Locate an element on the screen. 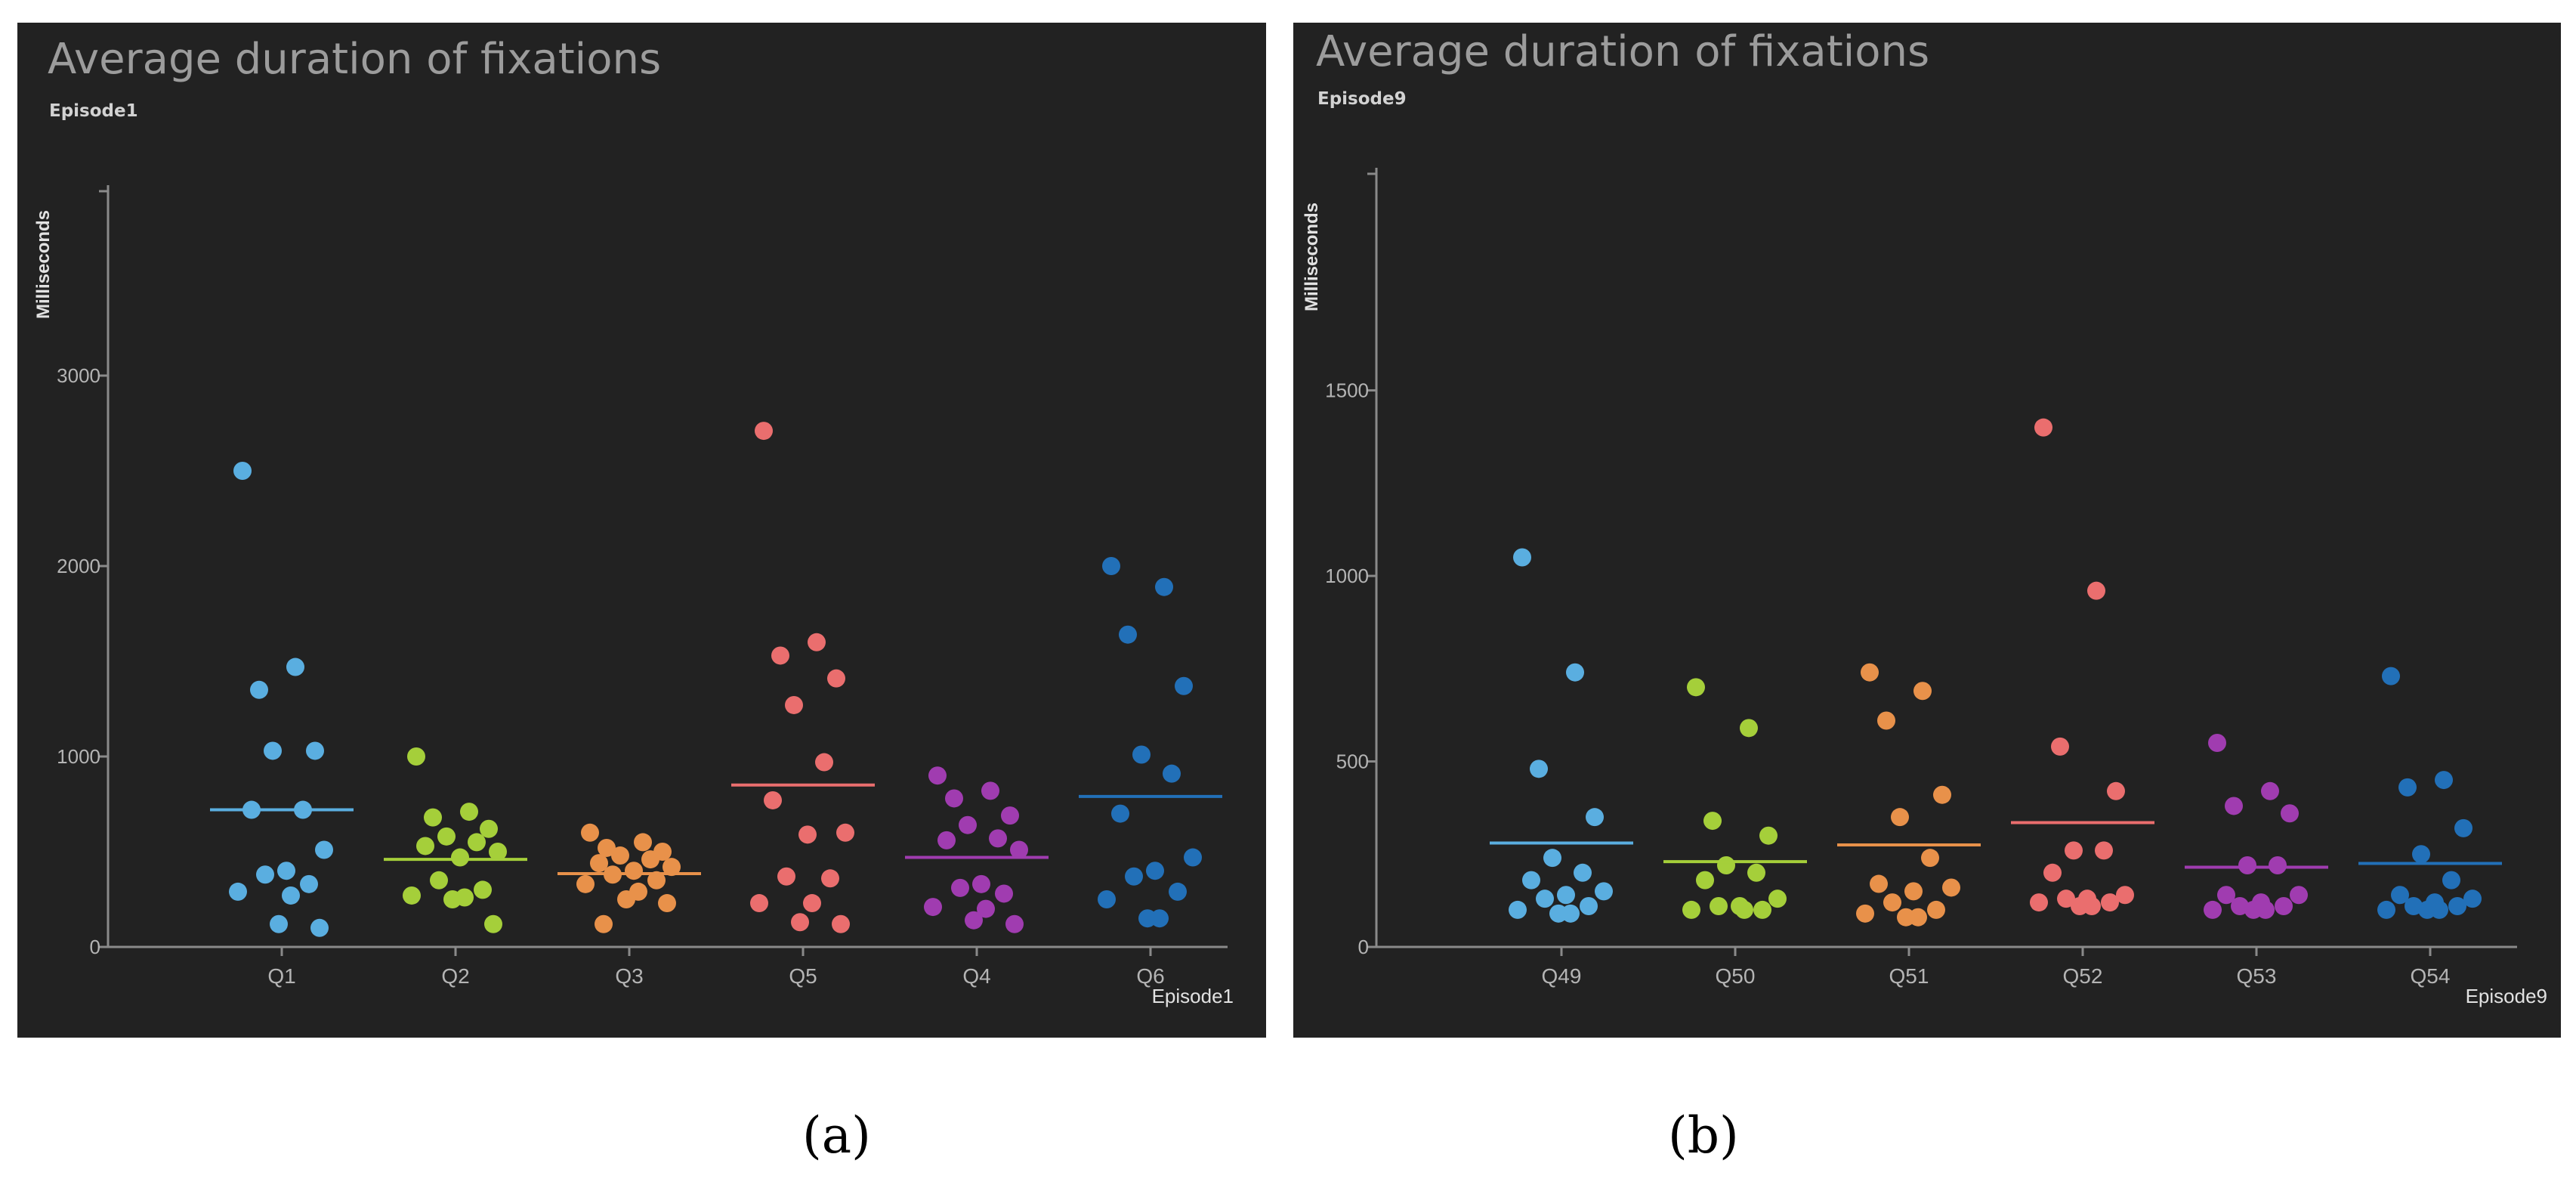  caption-a: (a) is located at coordinates (836, 1136).